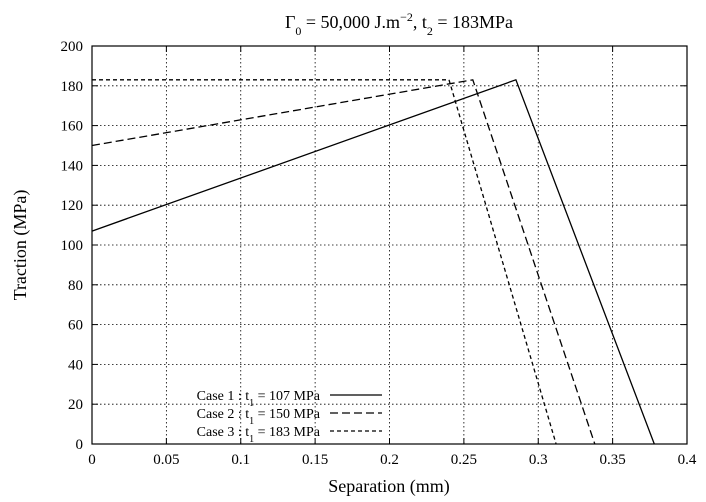 The image size is (706, 502). I want to click on y-tick-label: 140, so click(72, 166).